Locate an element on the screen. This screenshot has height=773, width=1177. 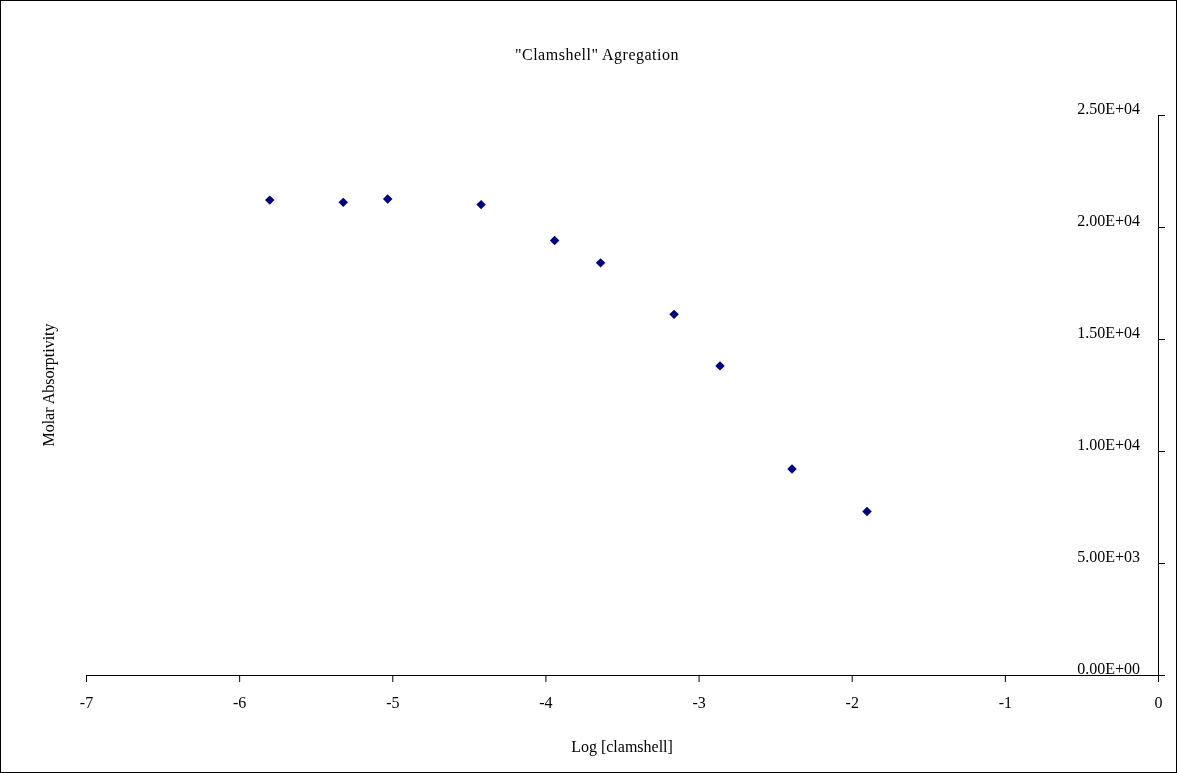
x-tick-label: -2 is located at coordinates (852, 703).